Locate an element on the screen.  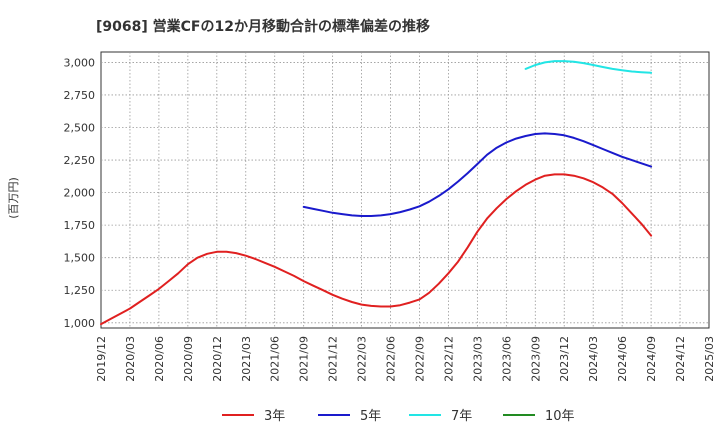
x-tick-label: 2024/12 is located at coordinates (680, 359).